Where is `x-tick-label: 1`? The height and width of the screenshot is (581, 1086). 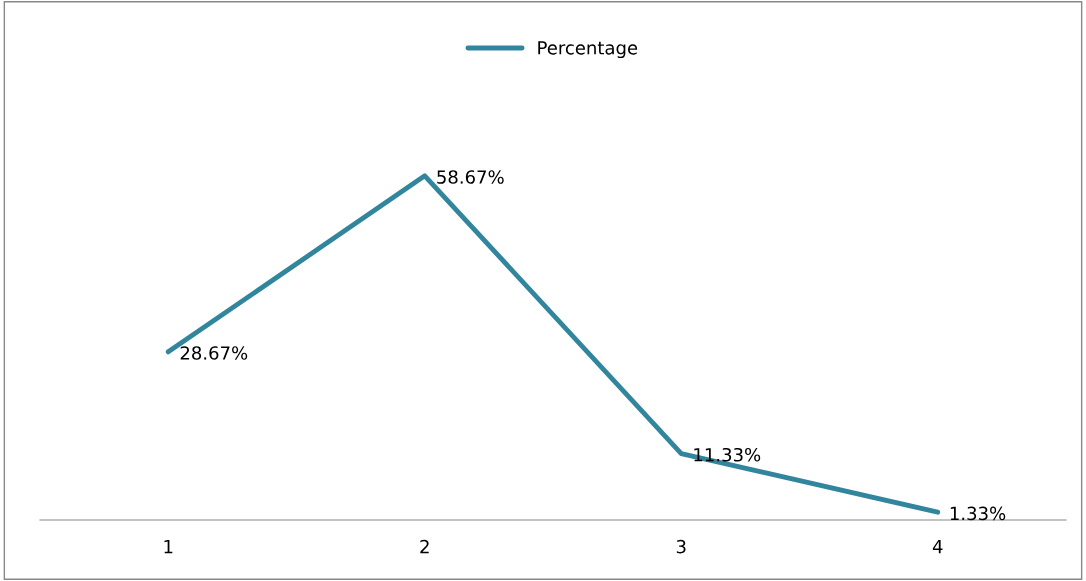
x-tick-label: 1 is located at coordinates (168, 547).